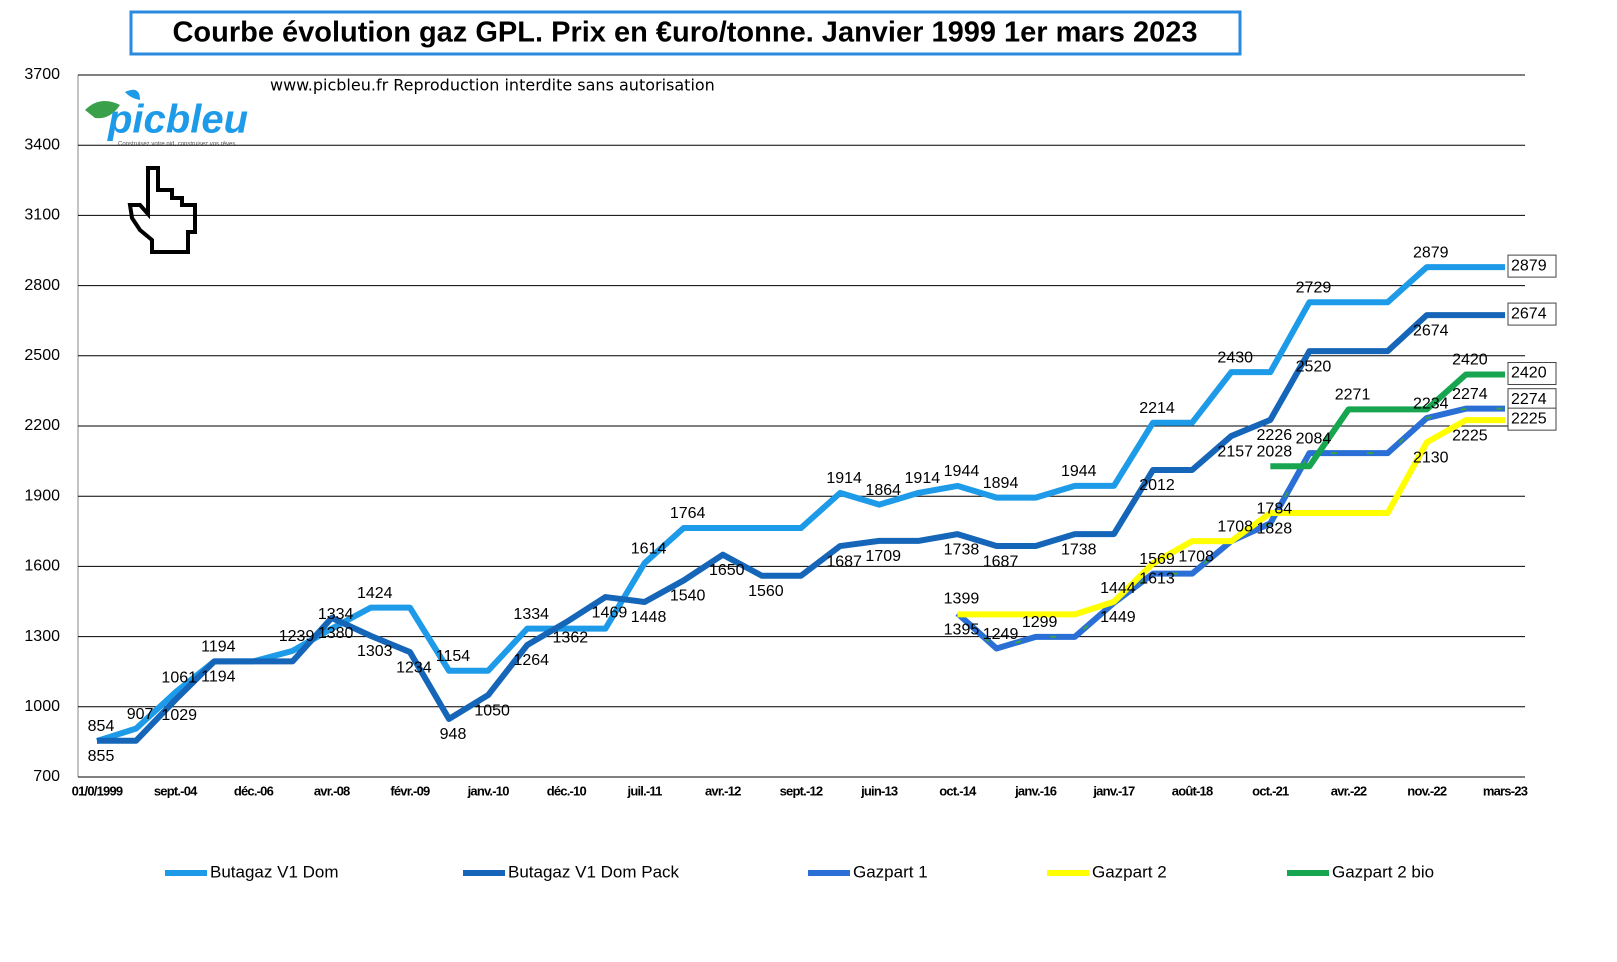  I want to click on value-label: 1614, so click(649, 548).